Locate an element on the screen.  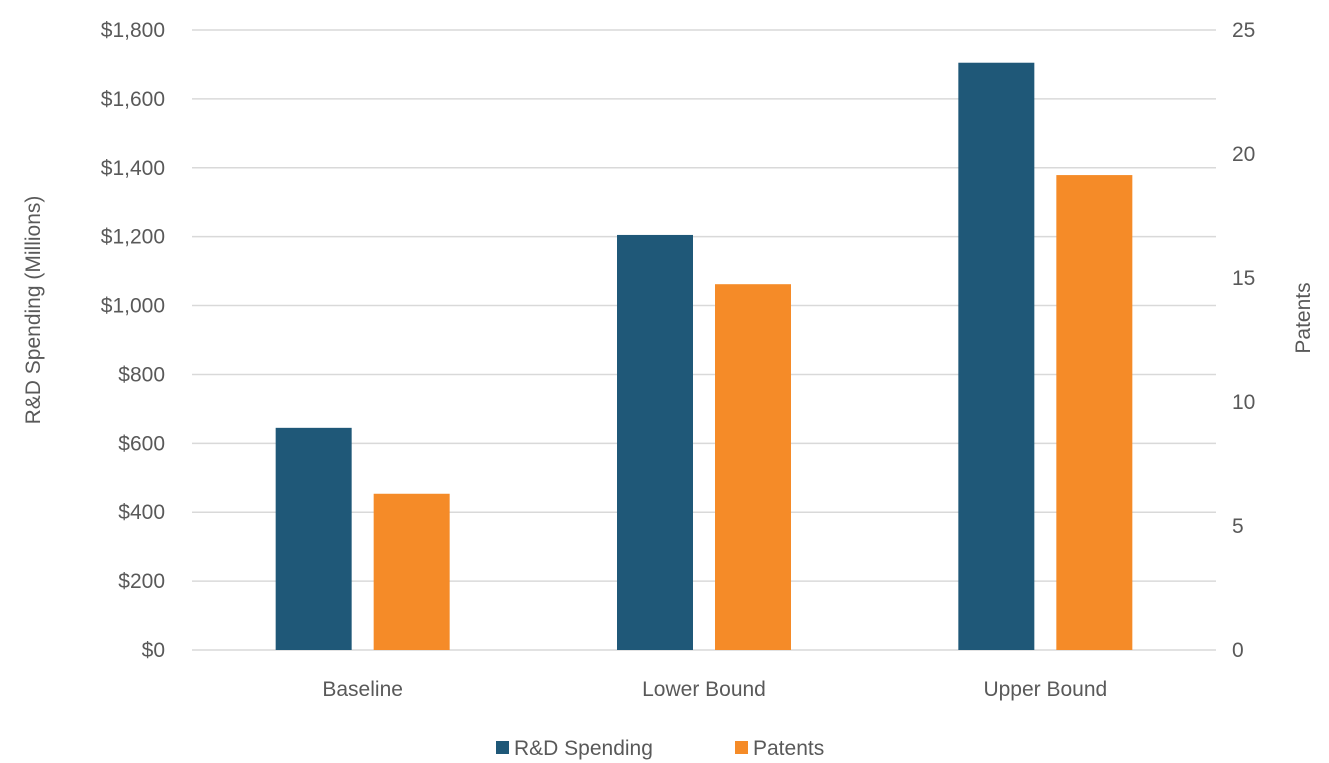
y-axis-left-tick-label: $1,200 is located at coordinates (133, 237).